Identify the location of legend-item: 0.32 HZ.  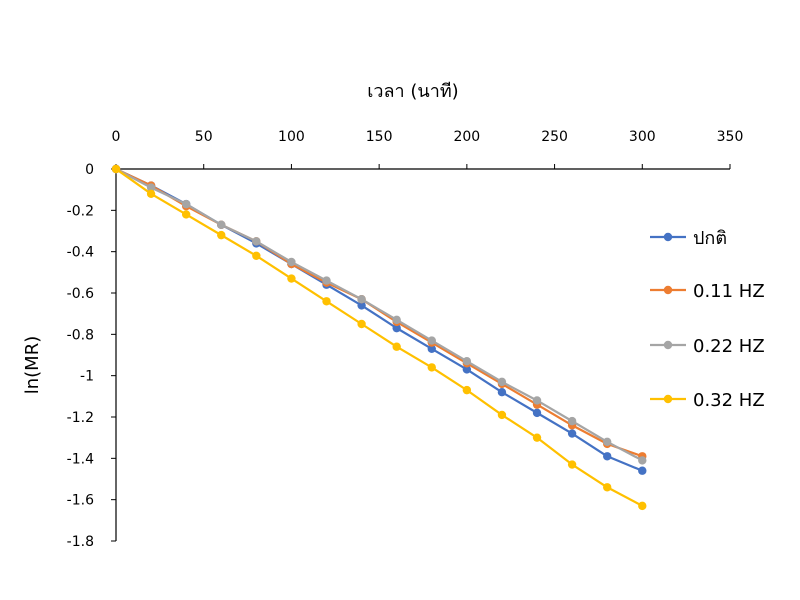
(707, 400).